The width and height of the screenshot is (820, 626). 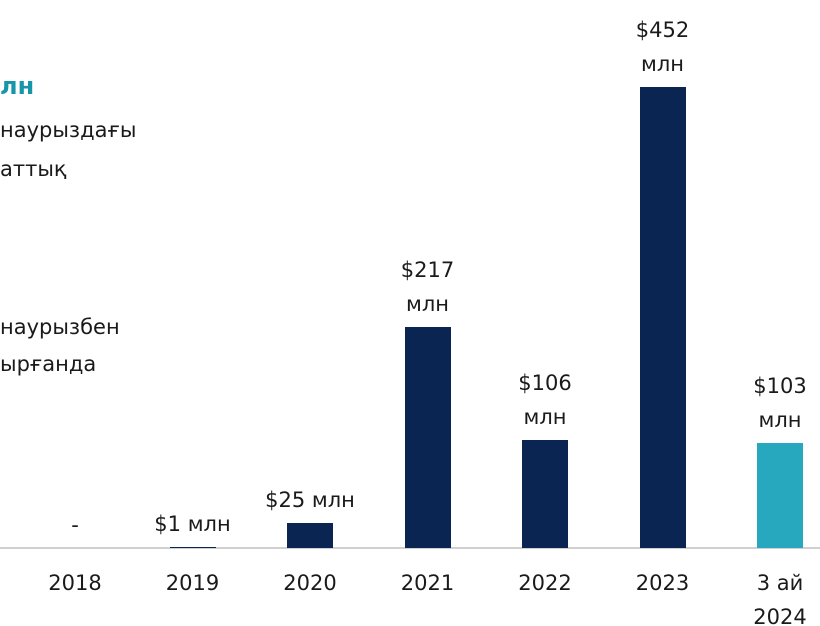 I want to click on value-label: $452 млн, so click(x=662, y=47).